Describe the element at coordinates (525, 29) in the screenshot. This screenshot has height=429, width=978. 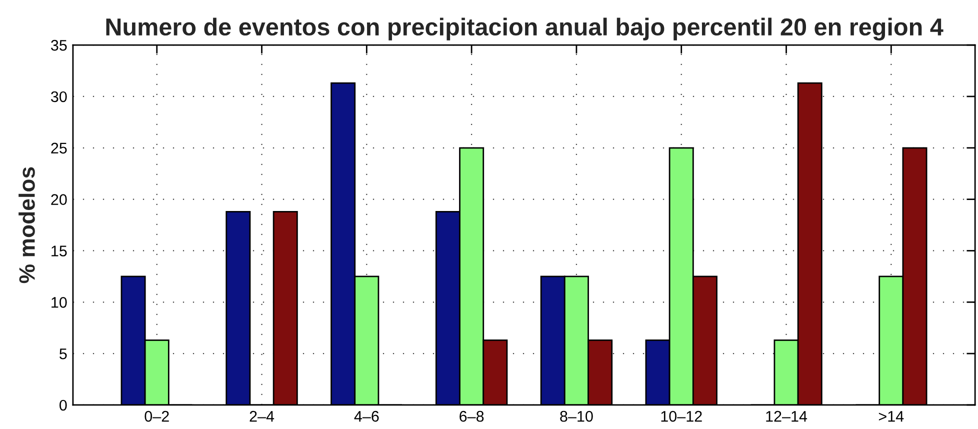
I see `chart-title: Numero de eventos con precipitacion anual bajo percentil 20 en region 4` at that location.